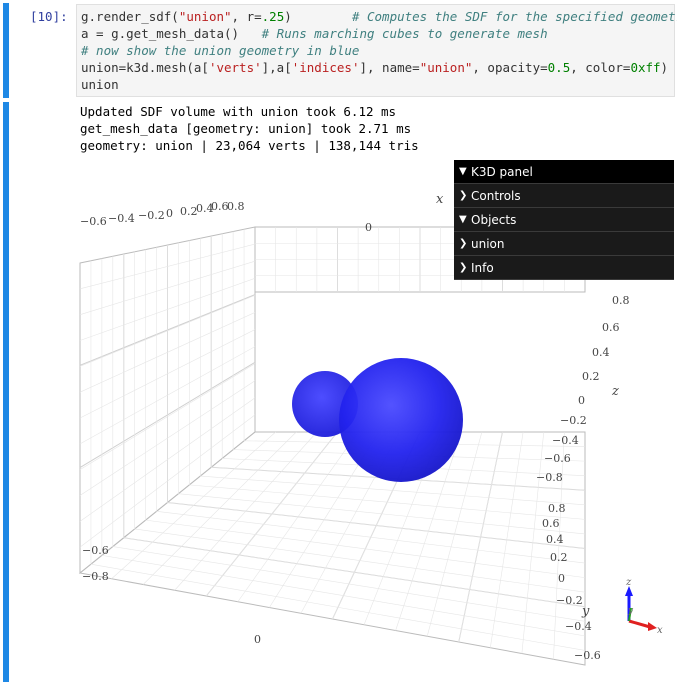  I want to click on output-cell-indicator, so click(6, 392).